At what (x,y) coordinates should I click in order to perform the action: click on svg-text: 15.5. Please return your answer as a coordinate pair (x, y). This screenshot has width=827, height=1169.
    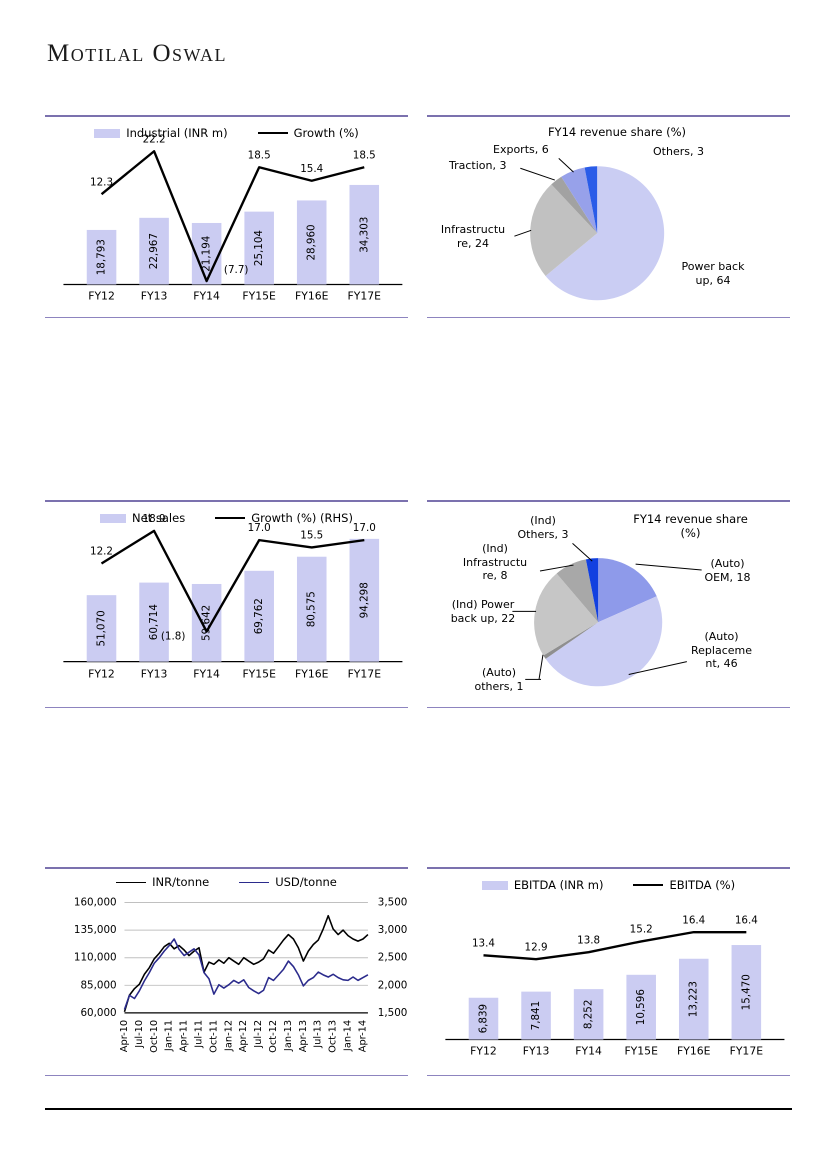
    Looking at the image, I should click on (311, 536).